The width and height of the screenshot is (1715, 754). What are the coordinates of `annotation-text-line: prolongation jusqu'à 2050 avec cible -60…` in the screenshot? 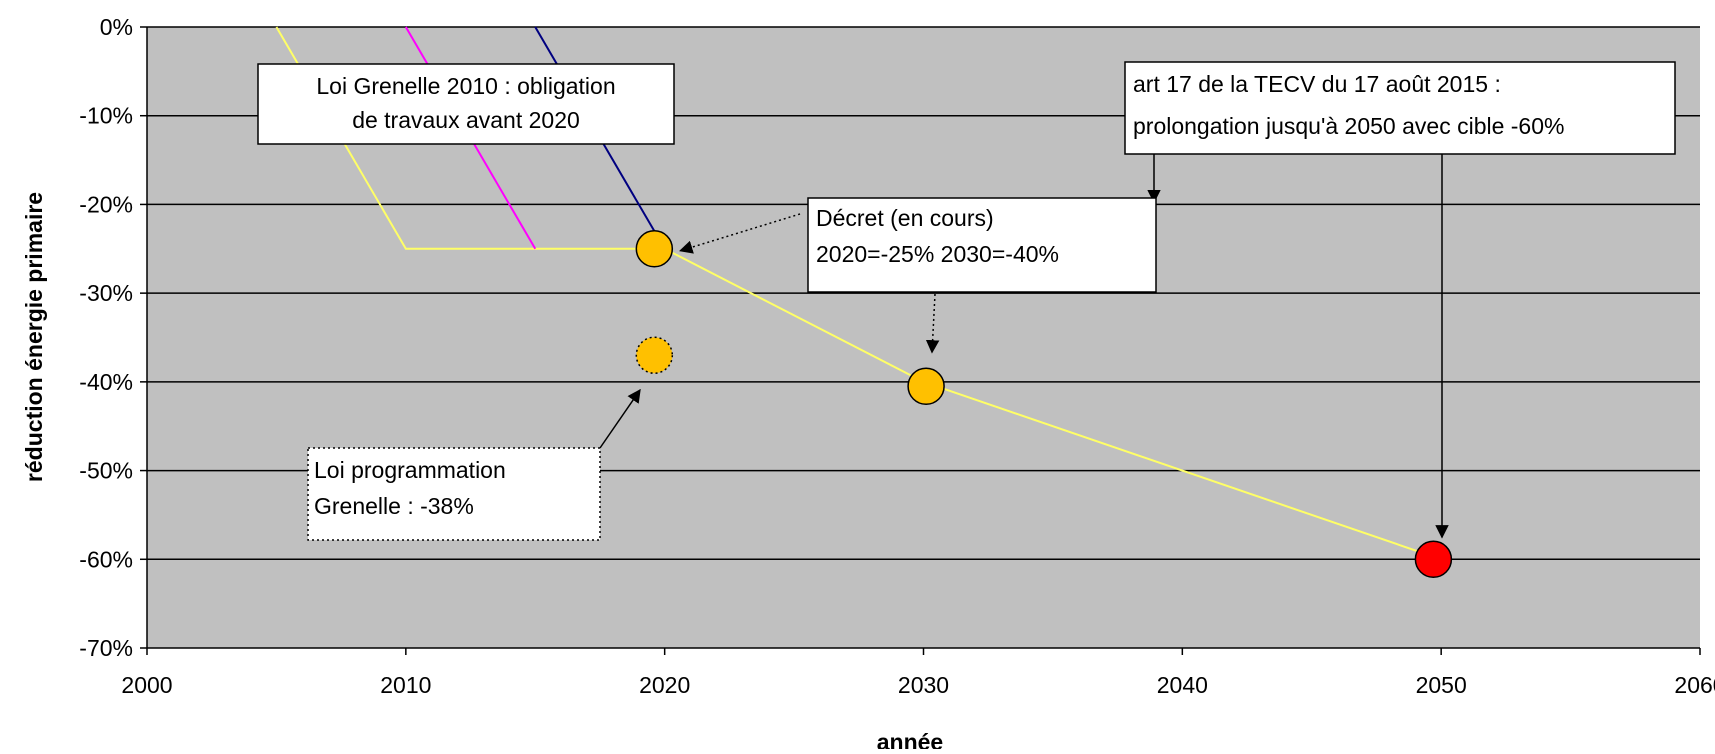 It's located at (1348, 126).